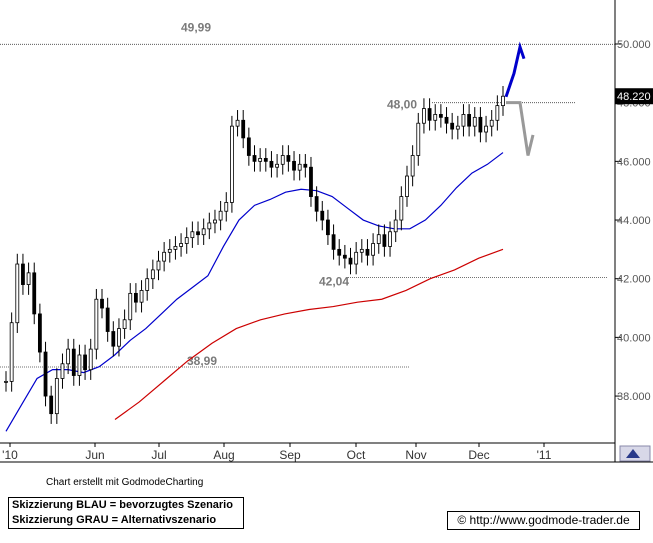  Describe the element at coordinates (634, 162) in the screenshot. I see `y-tick-label: 46.000` at that location.